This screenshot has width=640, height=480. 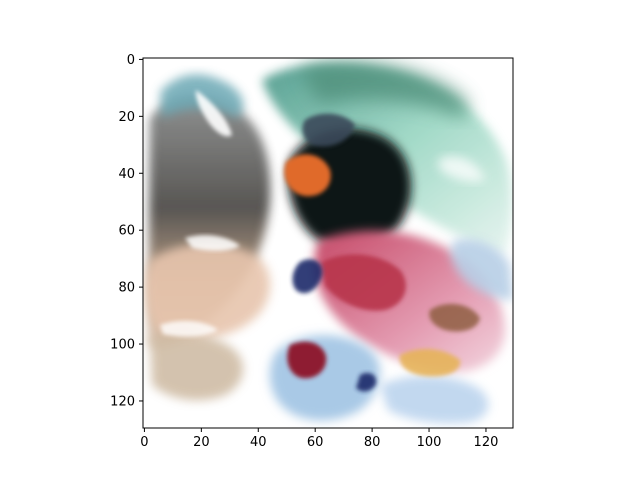 I want to click on y-tick-label: 120, so click(x=122, y=401).